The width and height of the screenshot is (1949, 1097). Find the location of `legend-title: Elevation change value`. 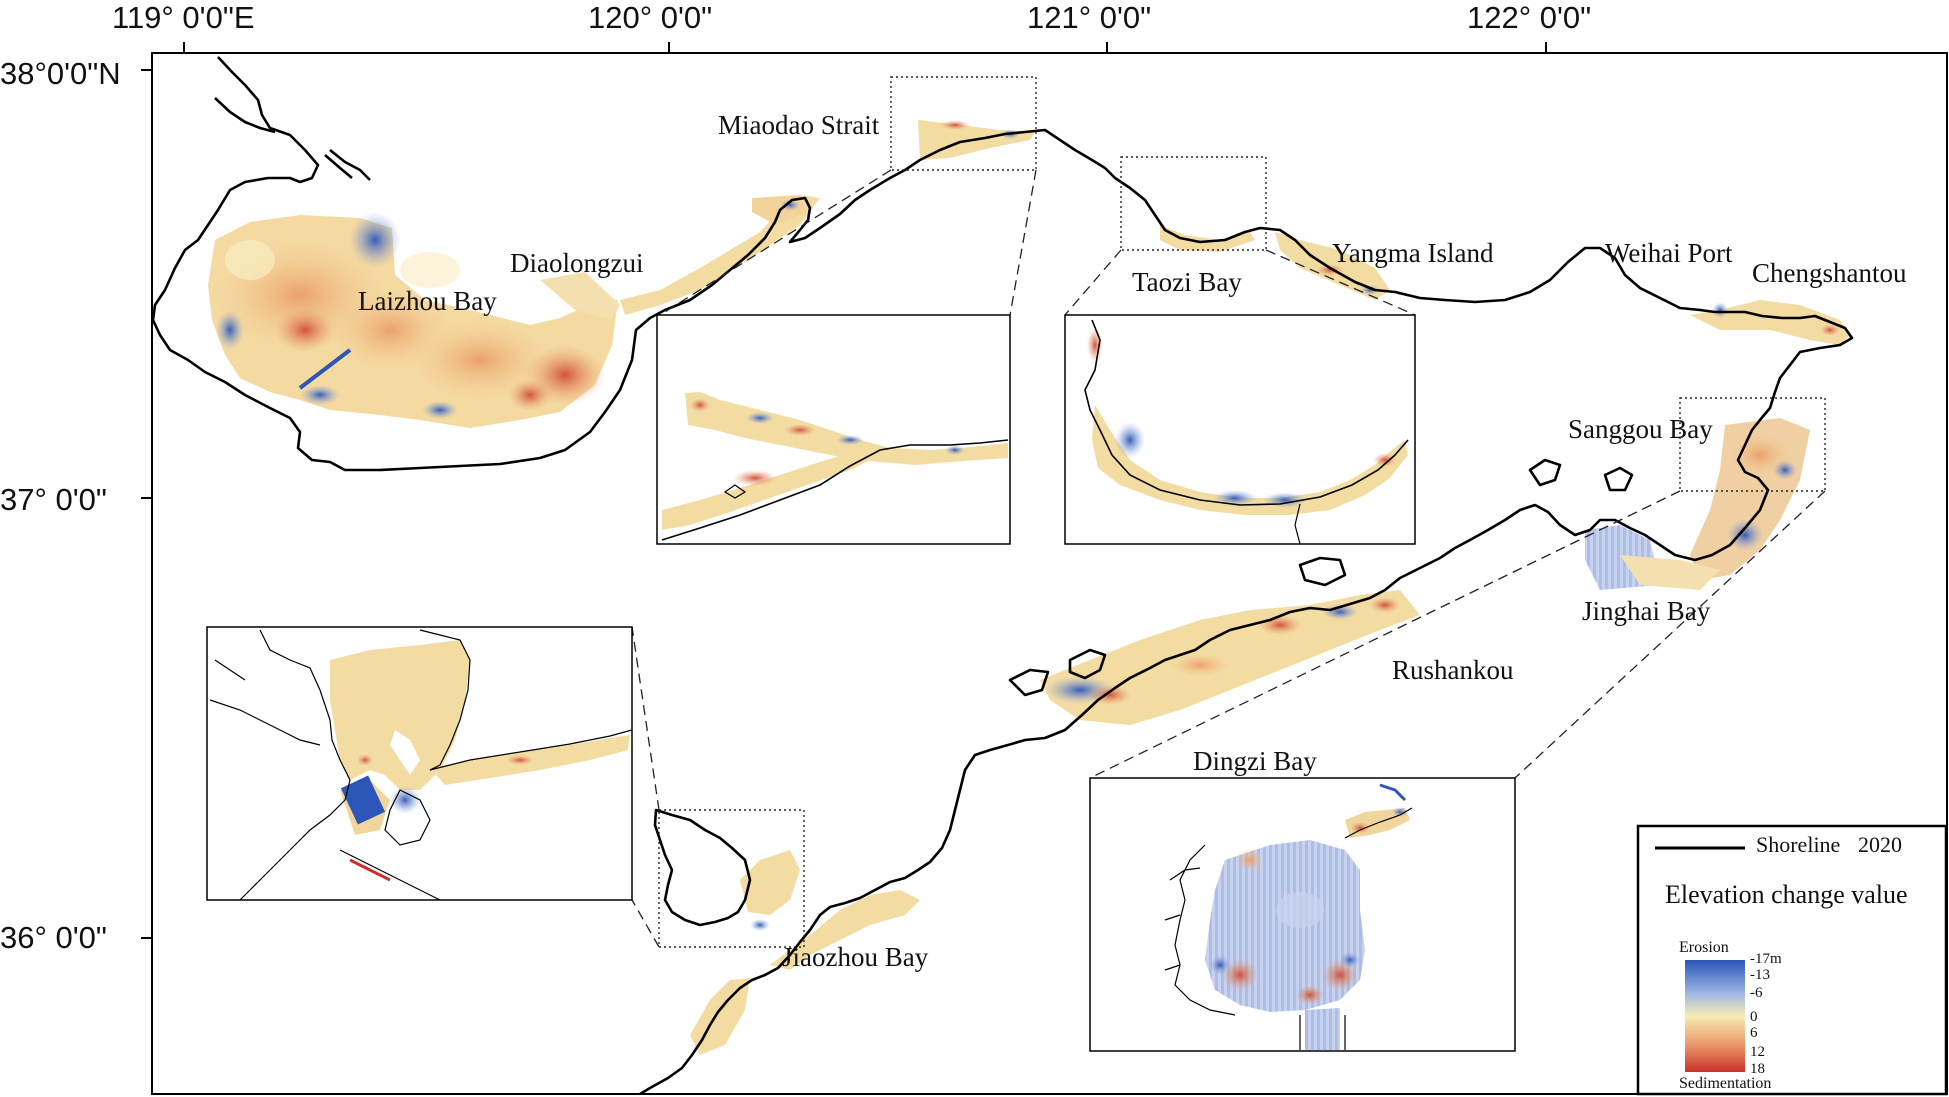

legend-title: Elevation change value is located at coordinates (1786, 894).